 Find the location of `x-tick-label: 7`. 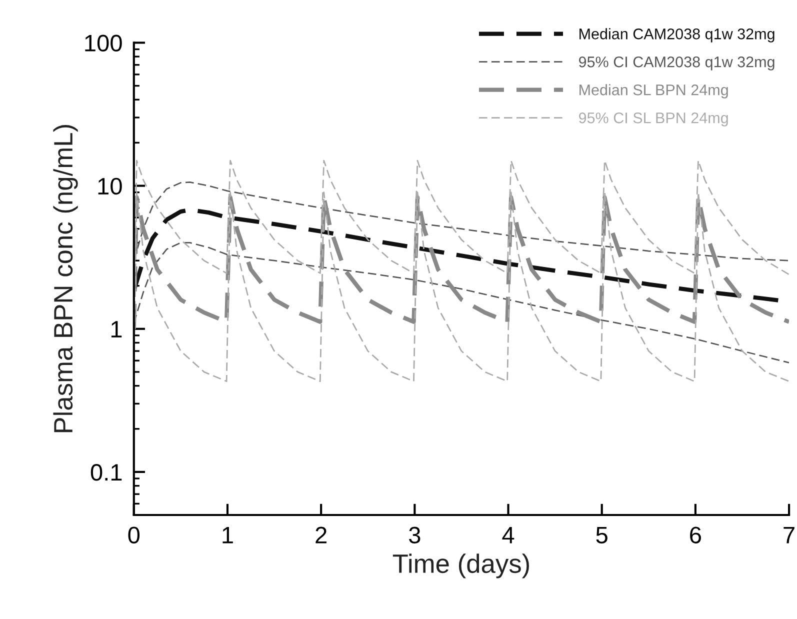

x-tick-label: 7 is located at coordinates (789, 535).